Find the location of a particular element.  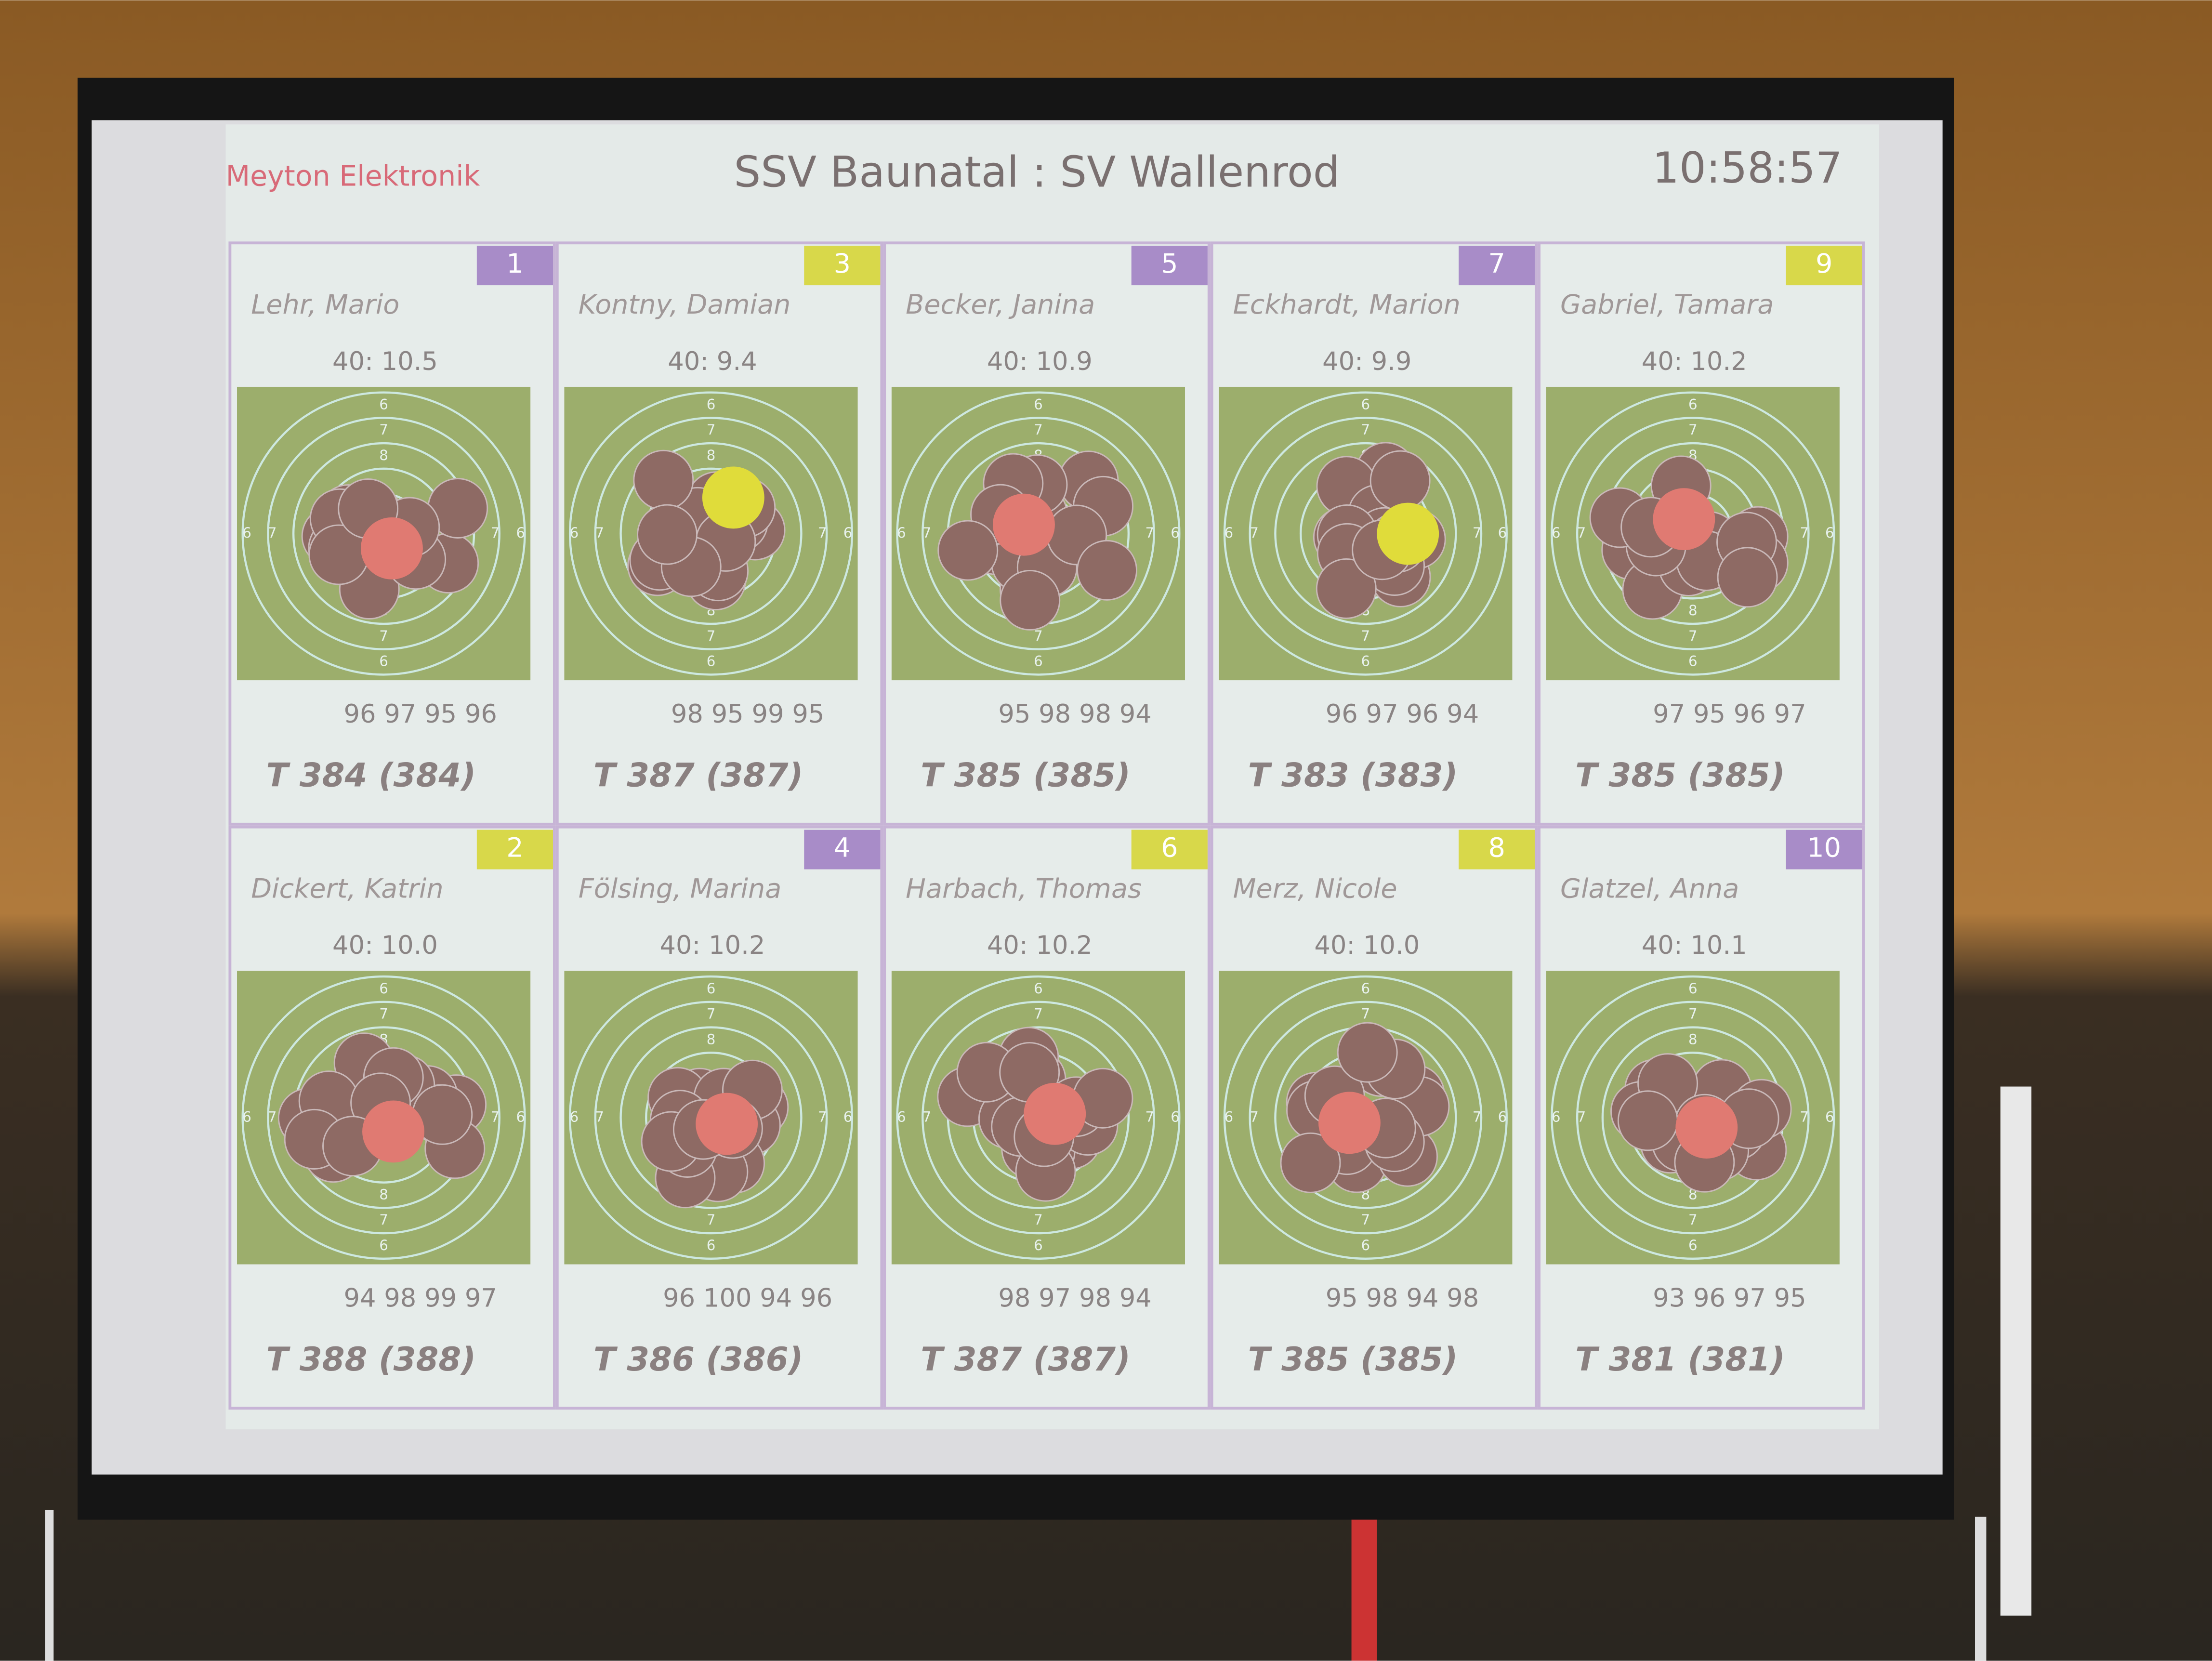

stand-leg is located at coordinates (49, 1586).